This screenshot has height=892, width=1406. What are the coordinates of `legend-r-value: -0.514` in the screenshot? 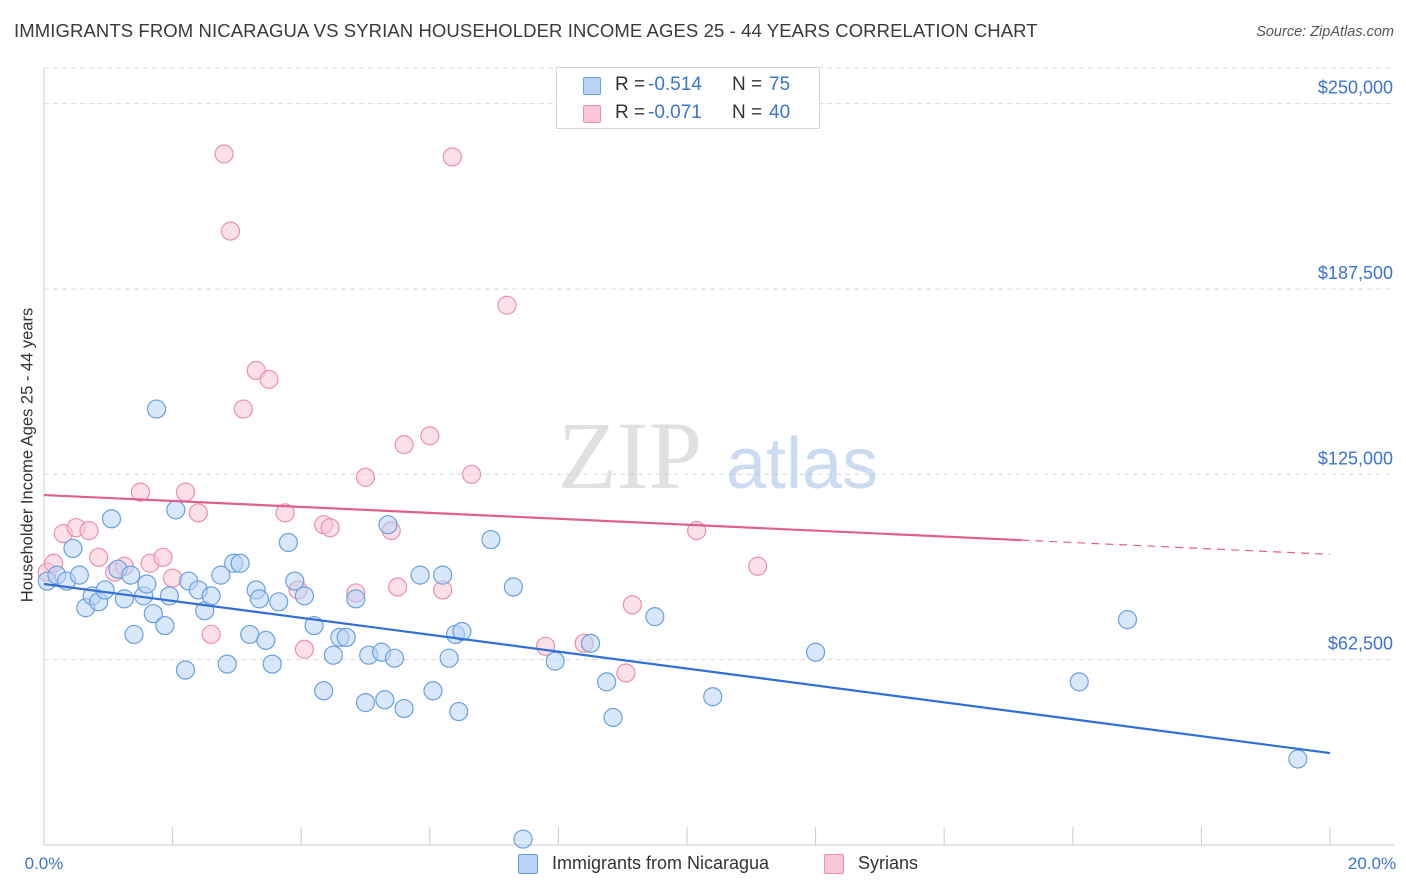 It's located at (675, 84).